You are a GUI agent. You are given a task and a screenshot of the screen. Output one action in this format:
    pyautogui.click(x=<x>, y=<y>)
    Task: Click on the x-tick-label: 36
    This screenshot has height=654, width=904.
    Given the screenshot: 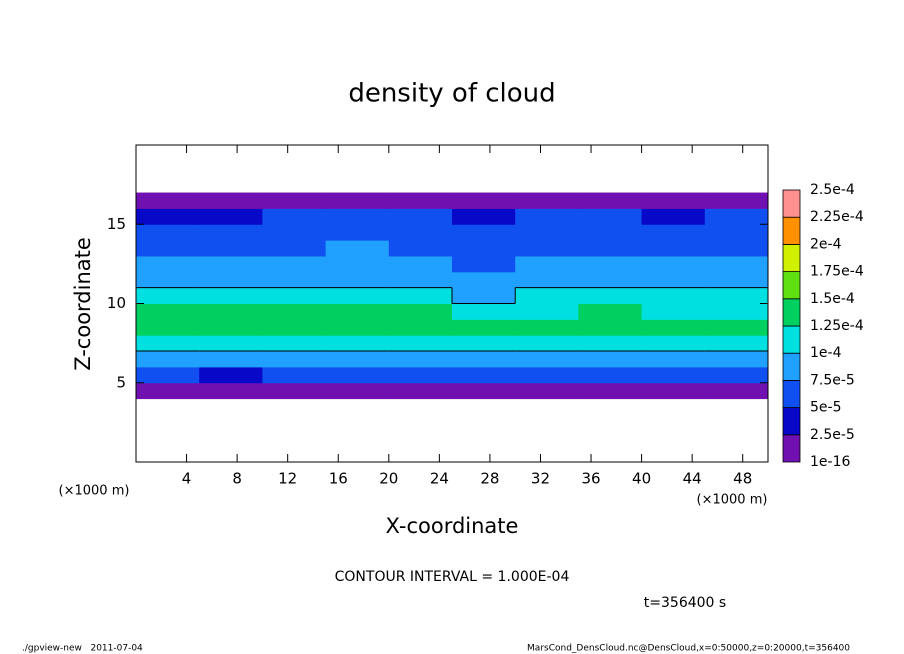 What is the action you would take?
    pyautogui.click(x=590, y=479)
    